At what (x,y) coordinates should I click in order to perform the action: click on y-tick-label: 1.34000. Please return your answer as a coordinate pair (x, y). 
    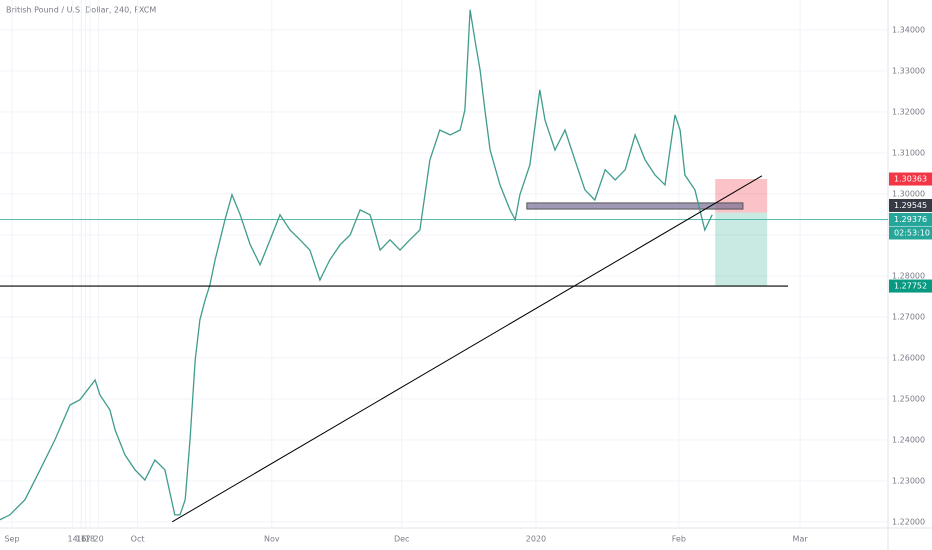
    Looking at the image, I should click on (908, 29).